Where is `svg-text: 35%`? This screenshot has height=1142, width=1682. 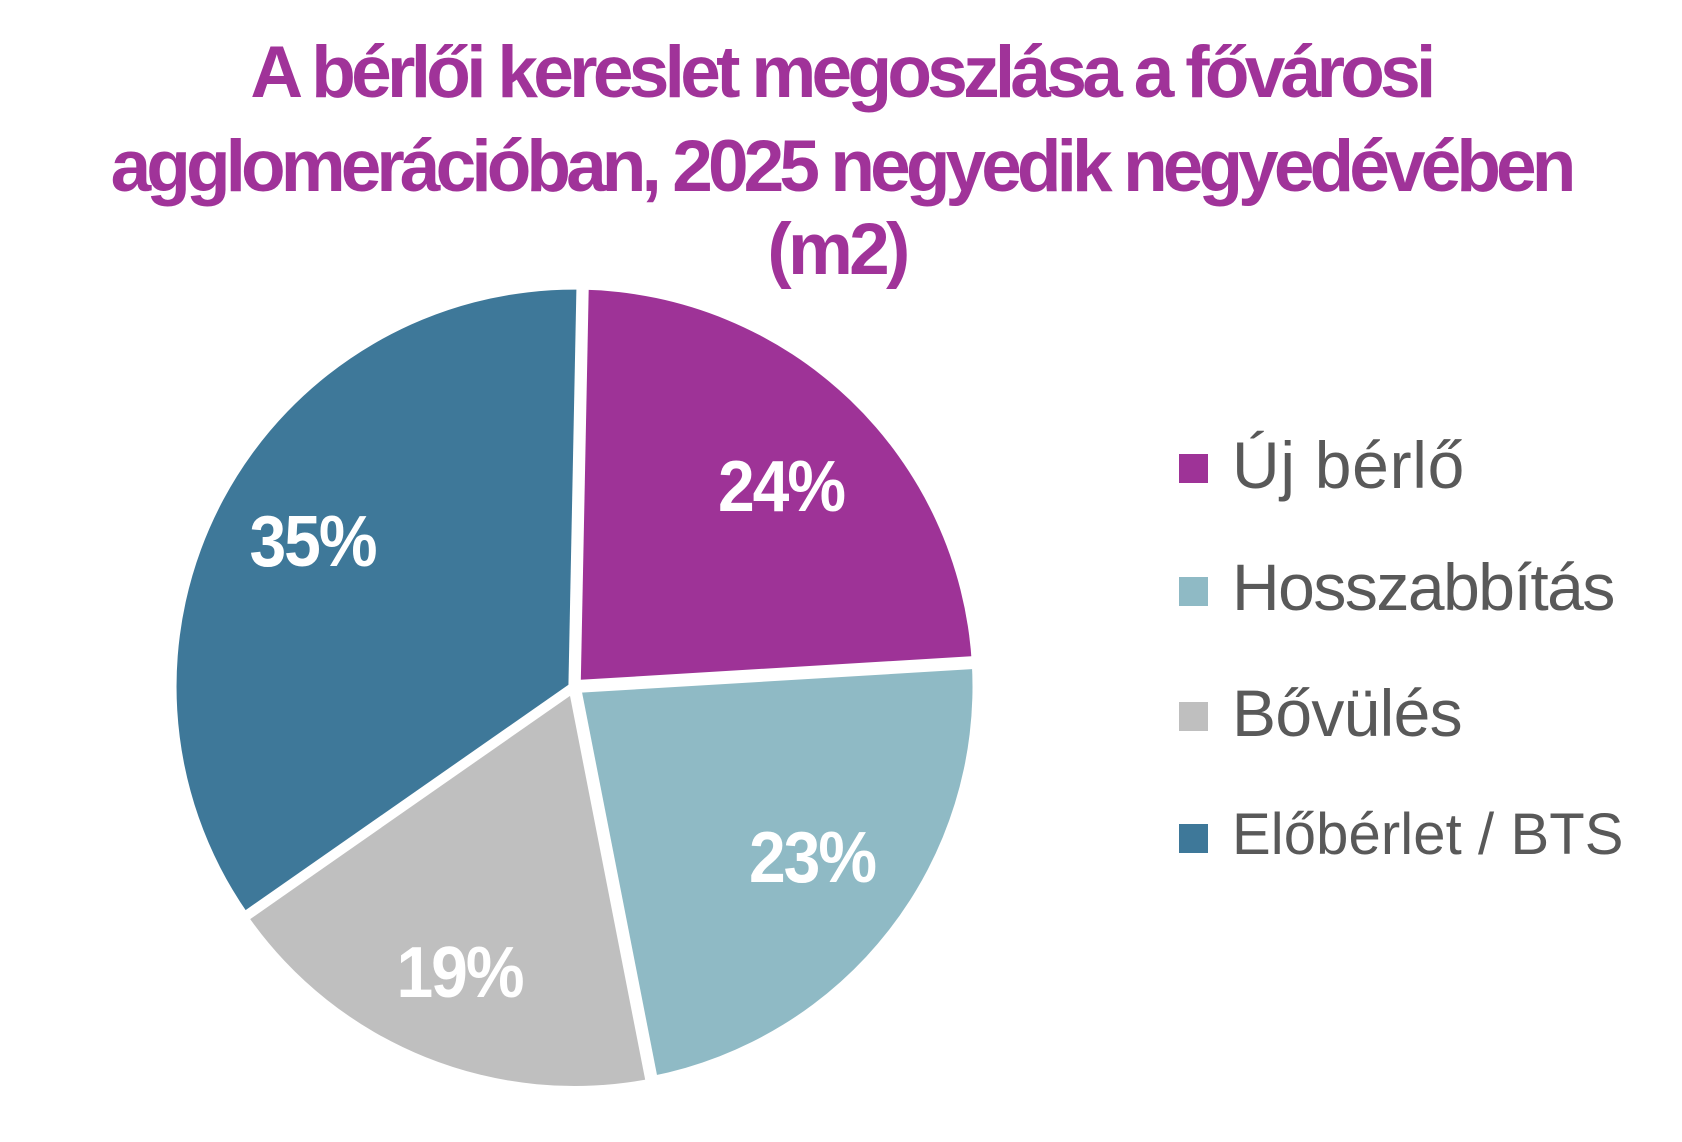
svg-text: 35% is located at coordinates (312, 541).